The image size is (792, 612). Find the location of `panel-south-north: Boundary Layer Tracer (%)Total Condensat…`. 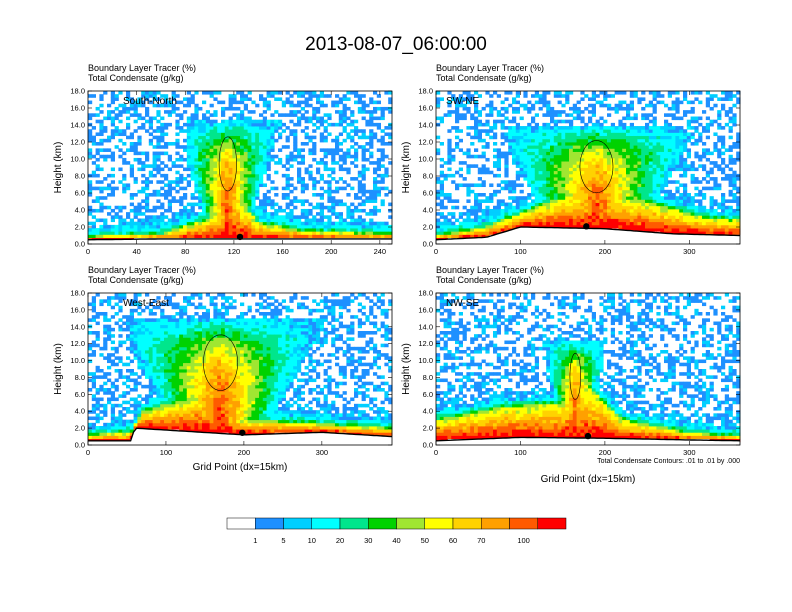

panel-south-north: Boundary Layer Tracer (%)Total Condensat… is located at coordinates (223, 159).